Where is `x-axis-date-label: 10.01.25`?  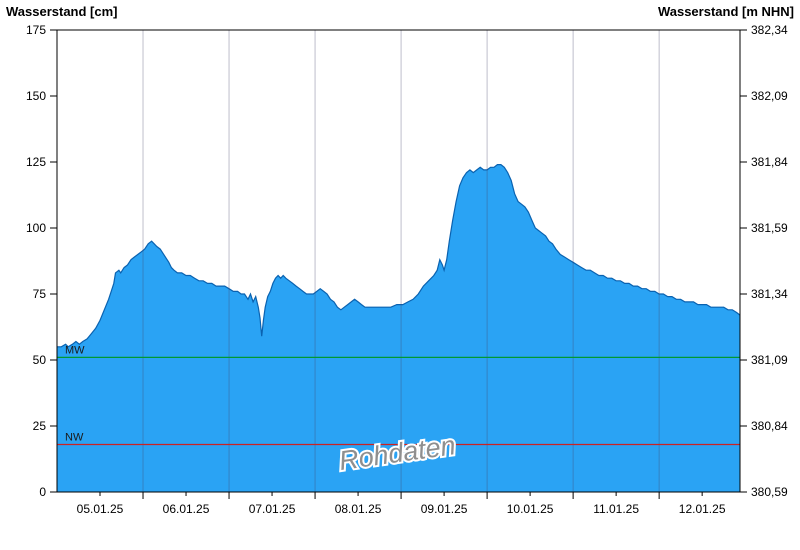 x-axis-date-label: 10.01.25 is located at coordinates (530, 509).